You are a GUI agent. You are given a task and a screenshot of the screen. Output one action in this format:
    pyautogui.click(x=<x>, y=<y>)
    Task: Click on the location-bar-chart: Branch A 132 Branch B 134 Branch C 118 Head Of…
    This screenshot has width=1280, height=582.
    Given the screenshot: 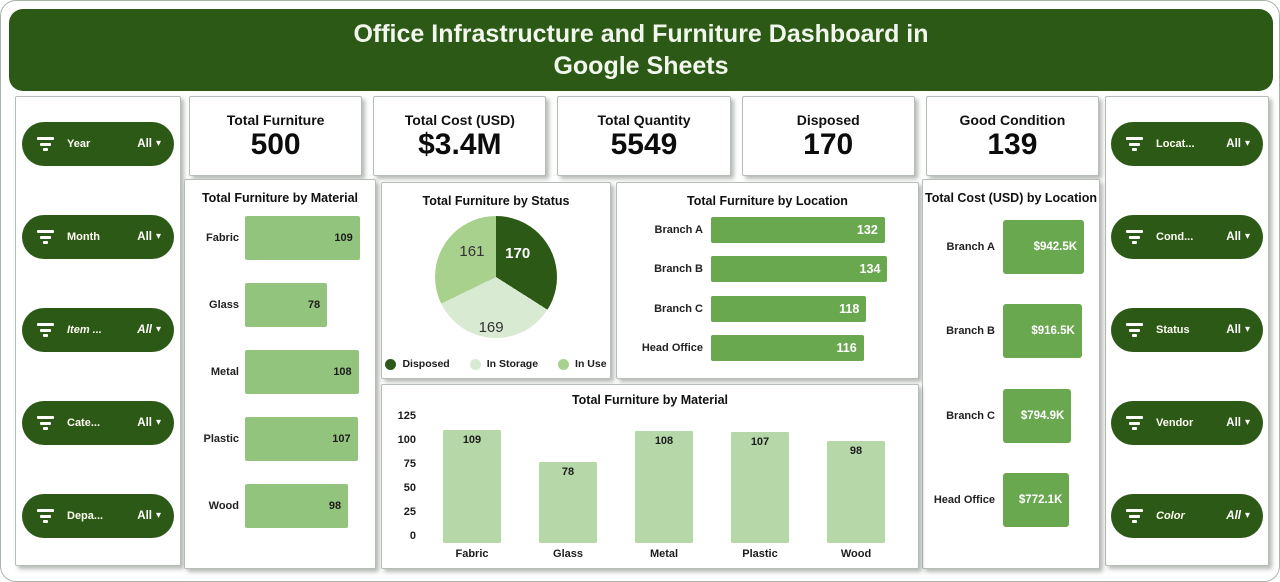 What is the action you would take?
    pyautogui.click(x=767, y=288)
    